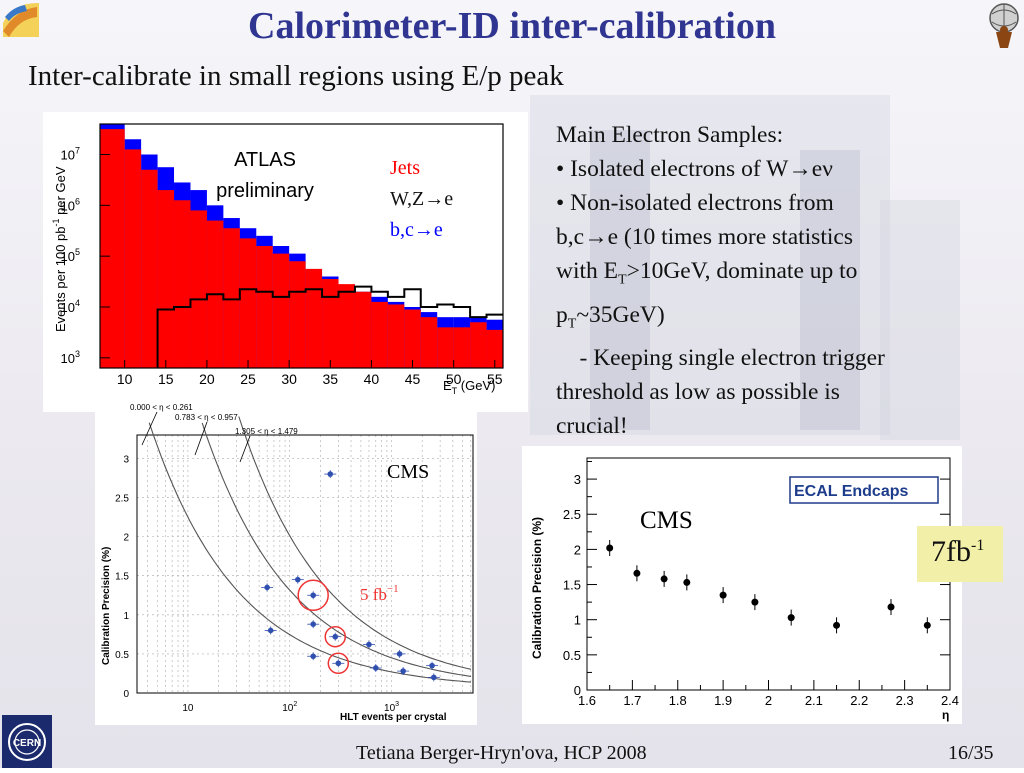 The width and height of the screenshot is (1024, 773). Describe the element at coordinates (421, 199) in the screenshot. I see `legend-wz: W,Z→e` at that location.